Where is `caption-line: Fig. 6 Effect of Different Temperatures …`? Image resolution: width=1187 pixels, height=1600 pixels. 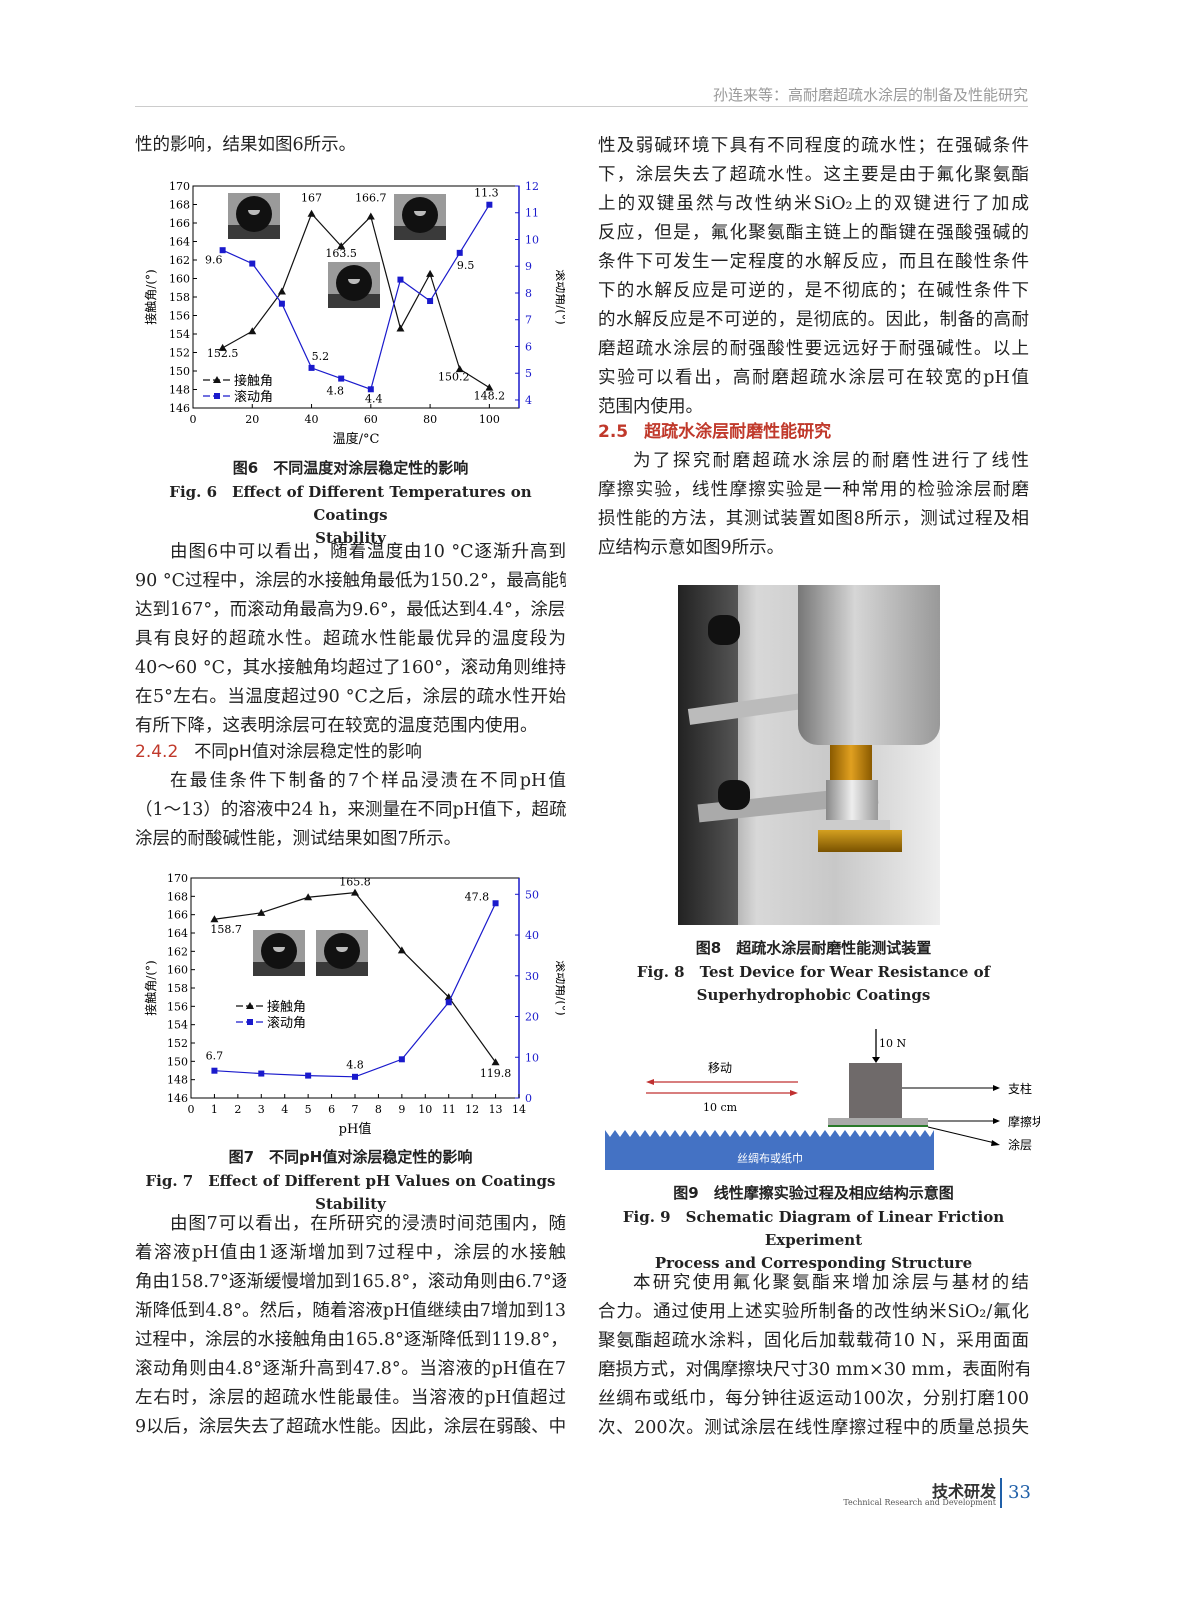
caption-line: Fig. 6 Effect of Different Temperatures … is located at coordinates (350, 503).